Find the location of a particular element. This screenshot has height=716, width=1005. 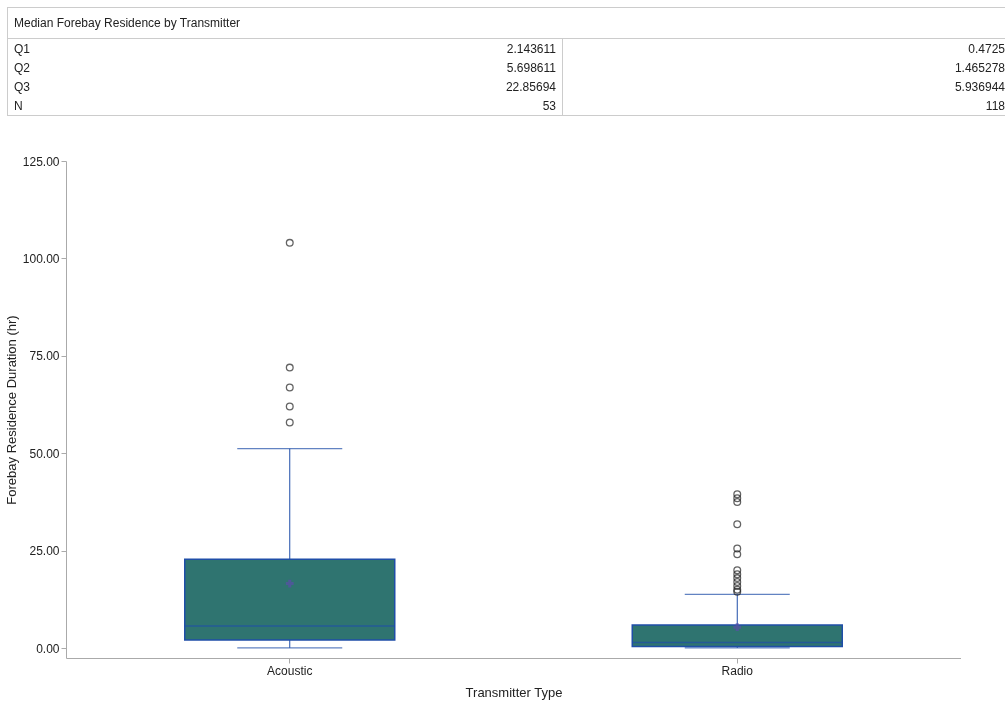

y-tick-label: 0.00 is located at coordinates (48, 648).